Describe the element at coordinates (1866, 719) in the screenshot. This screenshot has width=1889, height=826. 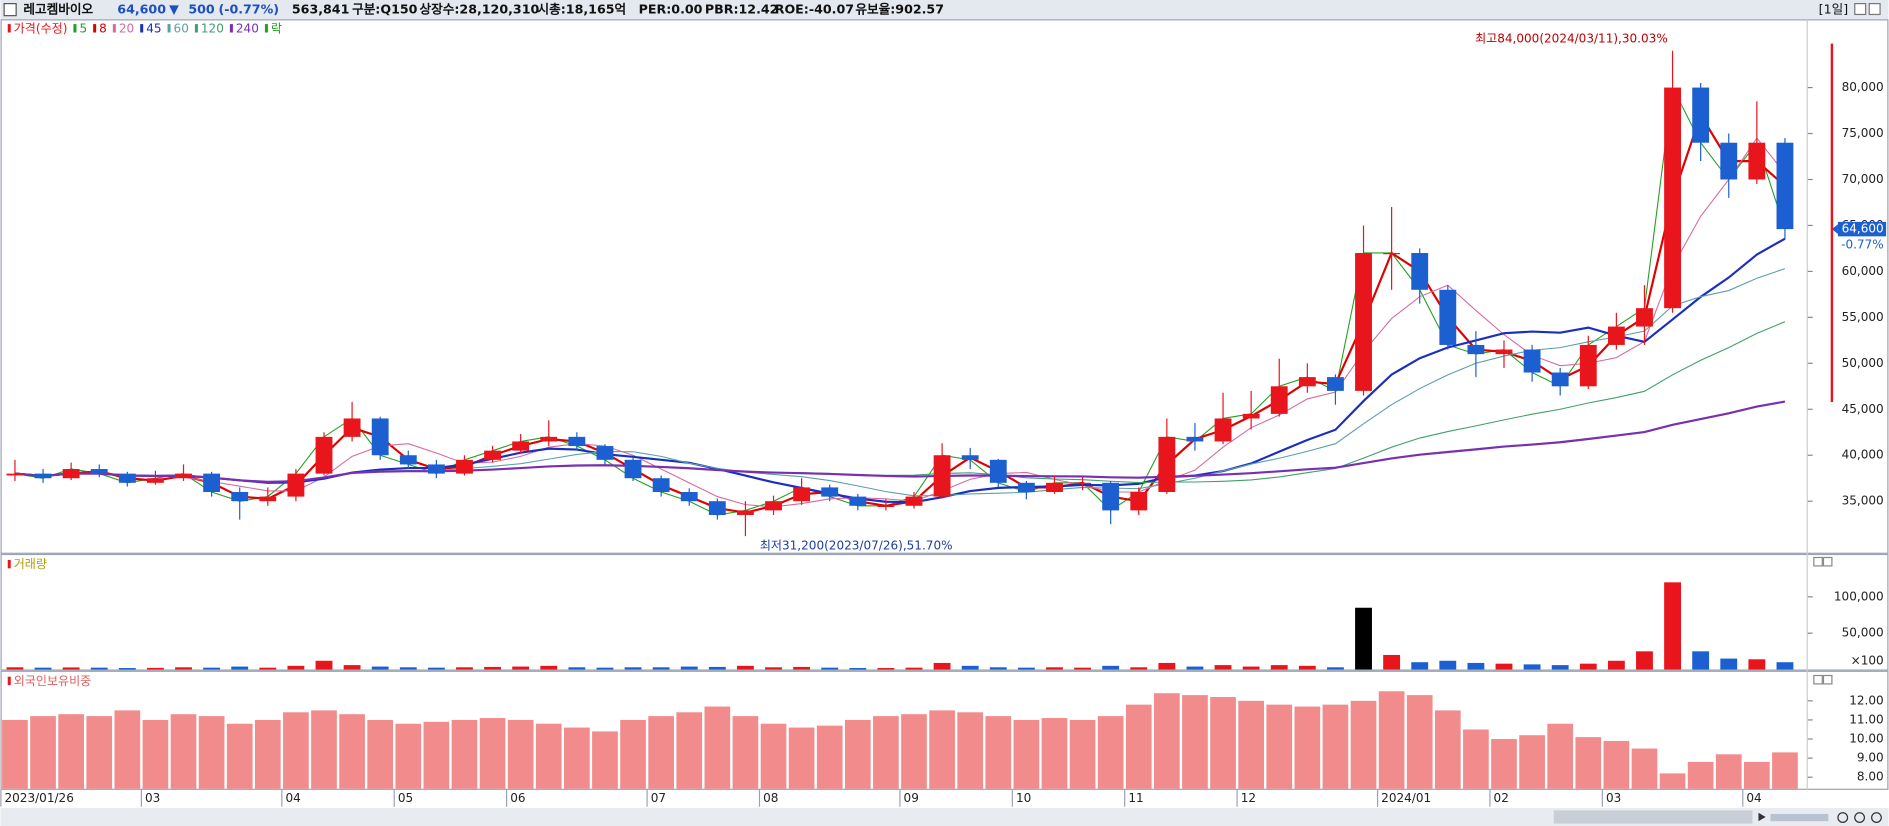
I see `y-tick-label: 11.00` at that location.